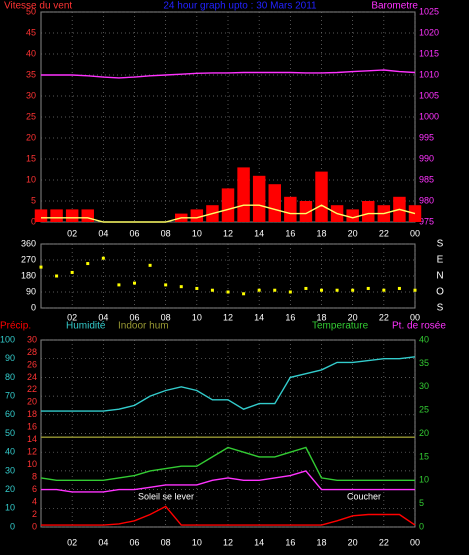  What do you see at coordinates (32, 402) in the screenshot?
I see `y3-tick-label: 20` at bounding box center [32, 402].